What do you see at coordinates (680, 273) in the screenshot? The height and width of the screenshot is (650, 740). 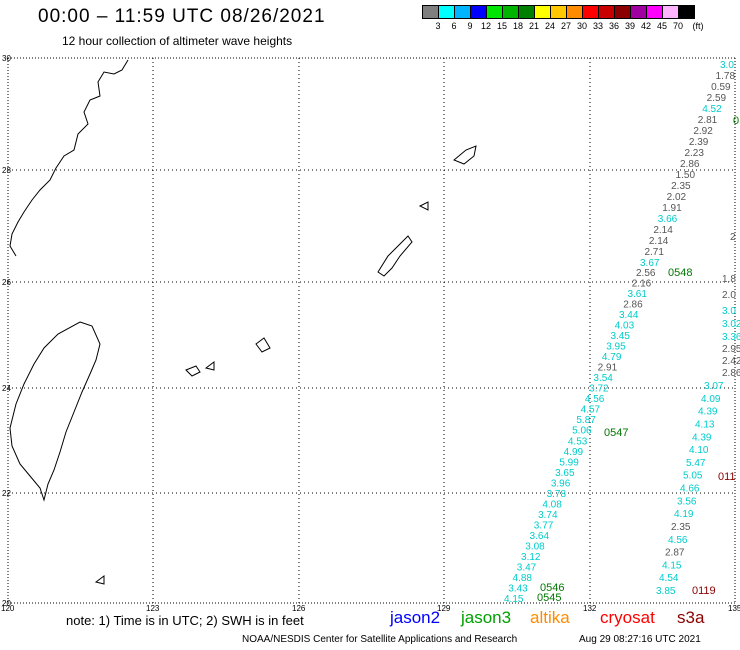 I see `pass-time-label: 0548` at bounding box center [680, 273].